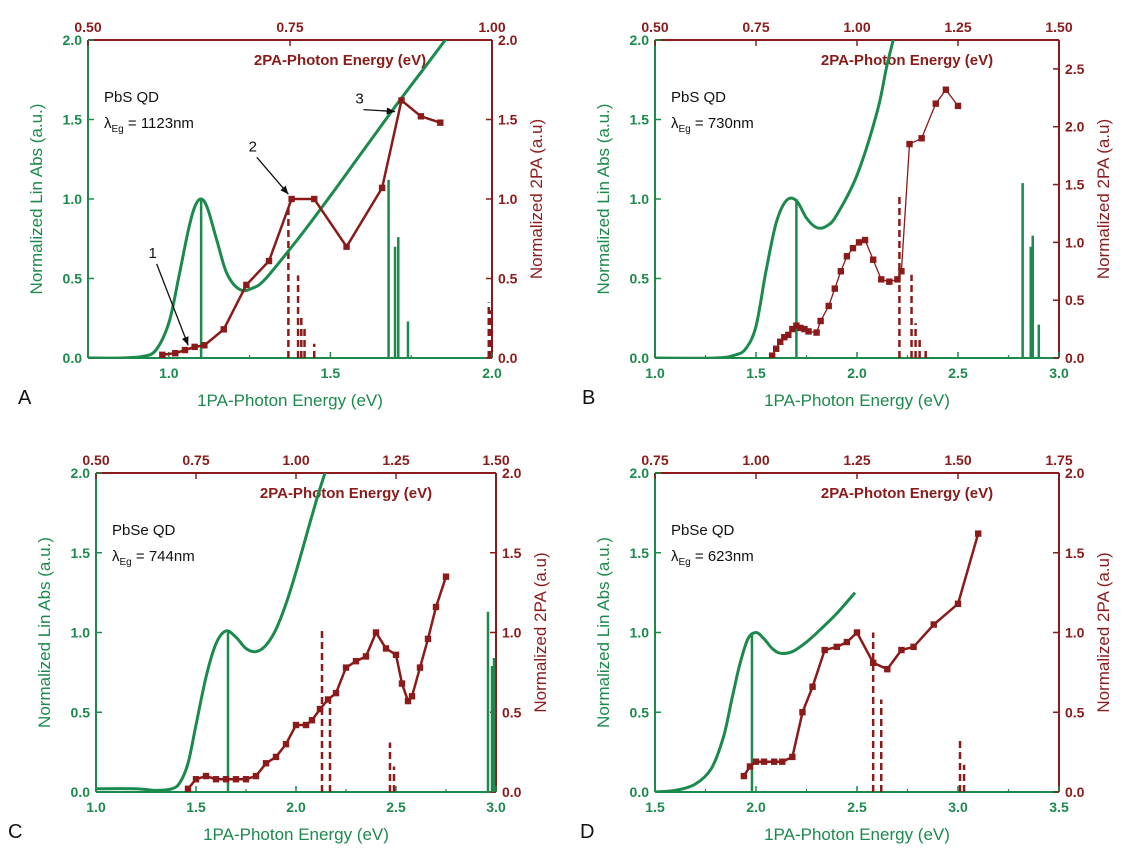 Image resolution: width=1133 pixels, height=854 pixels. Describe the element at coordinates (15, 832) in the screenshot. I see `panel-letter: C` at that location.